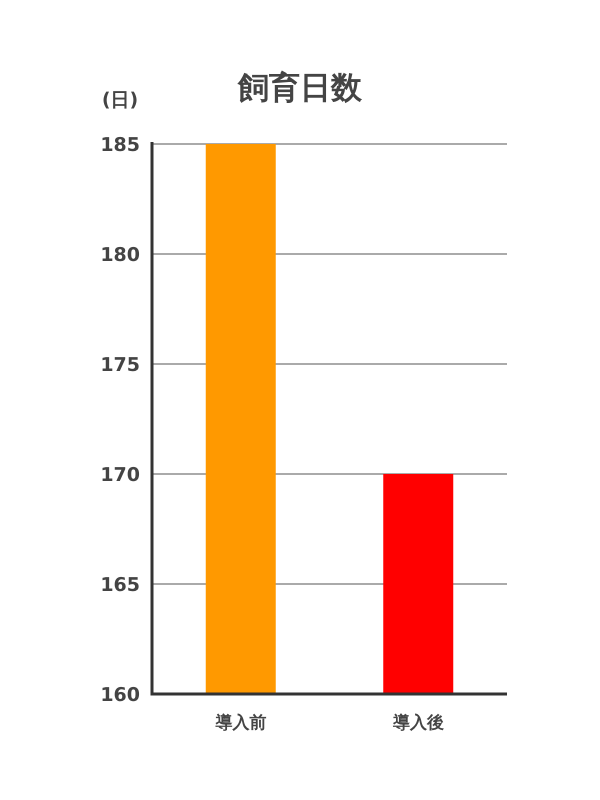 The image size is (600, 800). I want to click on chart-title: 飼育日数, so click(300, 88).